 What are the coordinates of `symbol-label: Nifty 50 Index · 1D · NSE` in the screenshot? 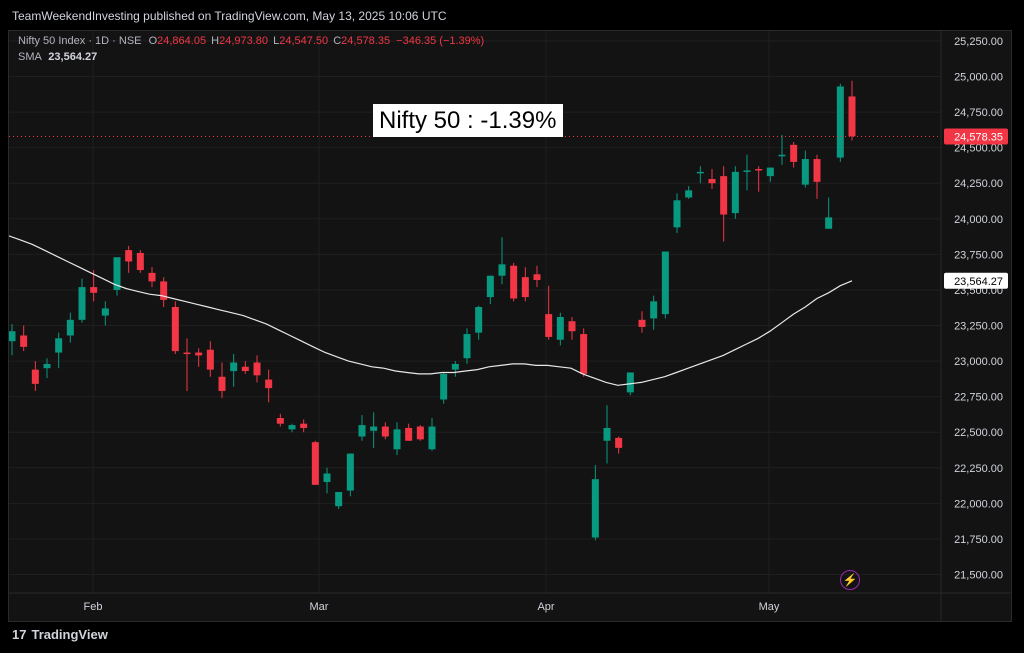 It's located at (80, 41).